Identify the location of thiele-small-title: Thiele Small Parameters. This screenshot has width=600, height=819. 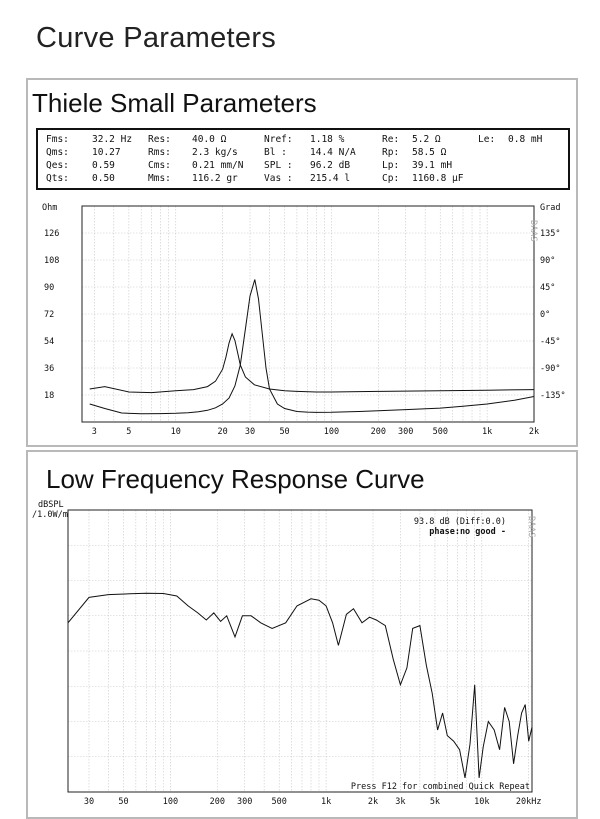
(174, 103).